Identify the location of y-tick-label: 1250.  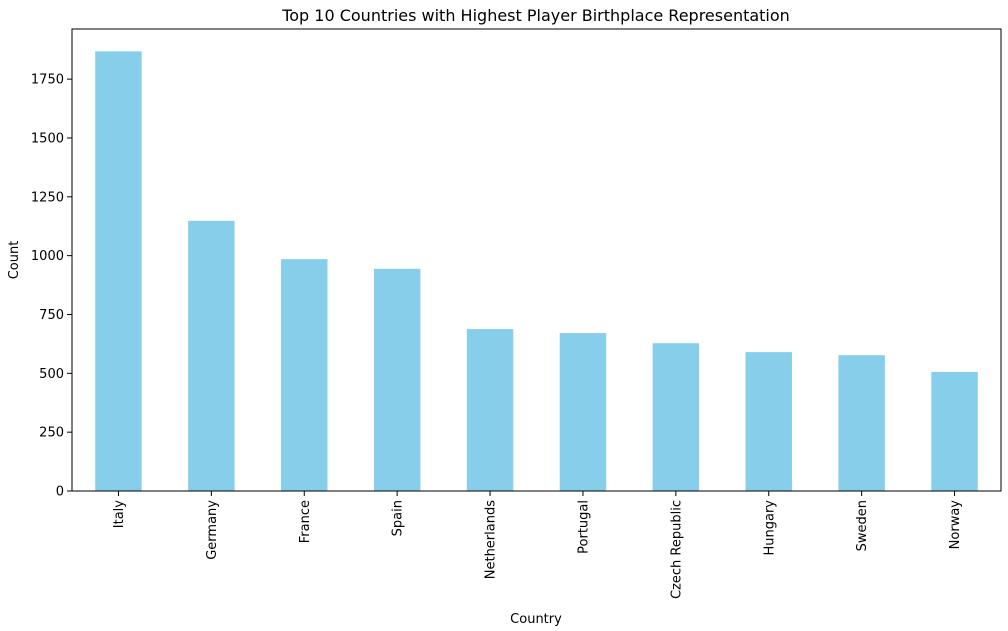
(47, 197).